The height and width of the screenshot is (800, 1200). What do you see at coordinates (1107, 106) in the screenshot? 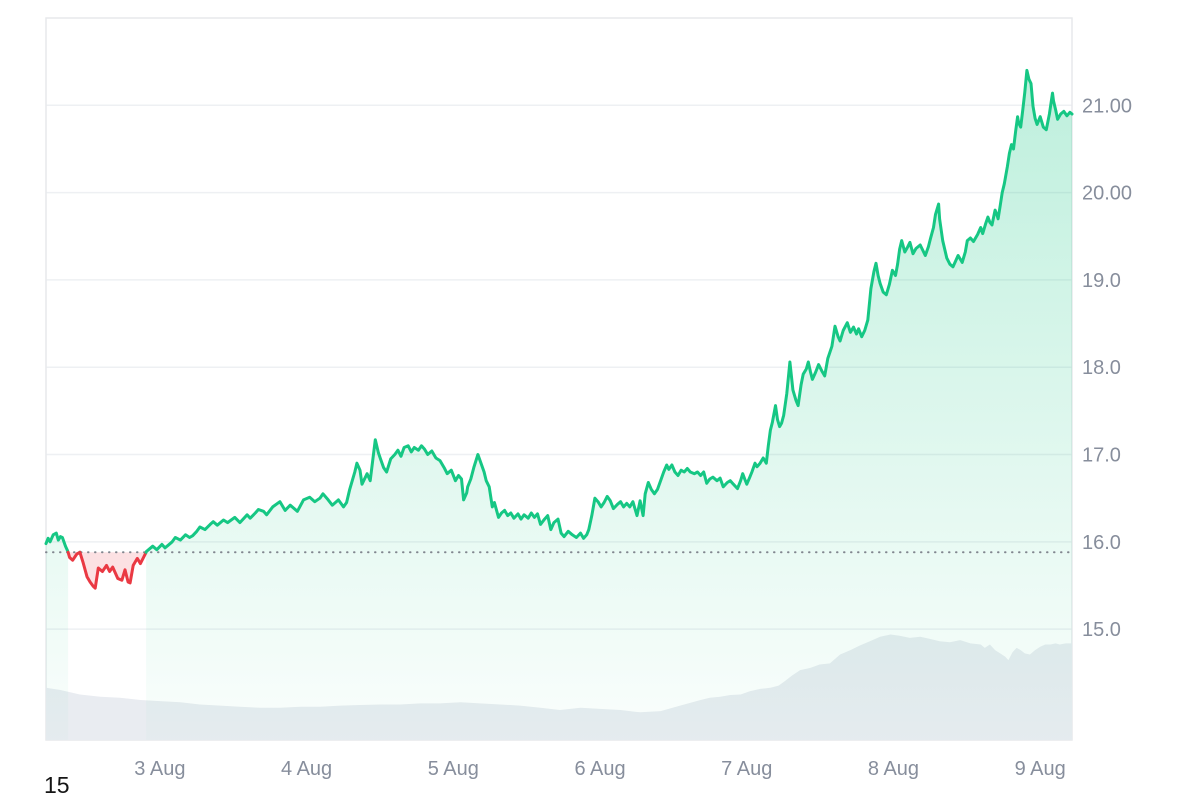
I see `y-axis-tick-label: 21.00` at bounding box center [1107, 106].